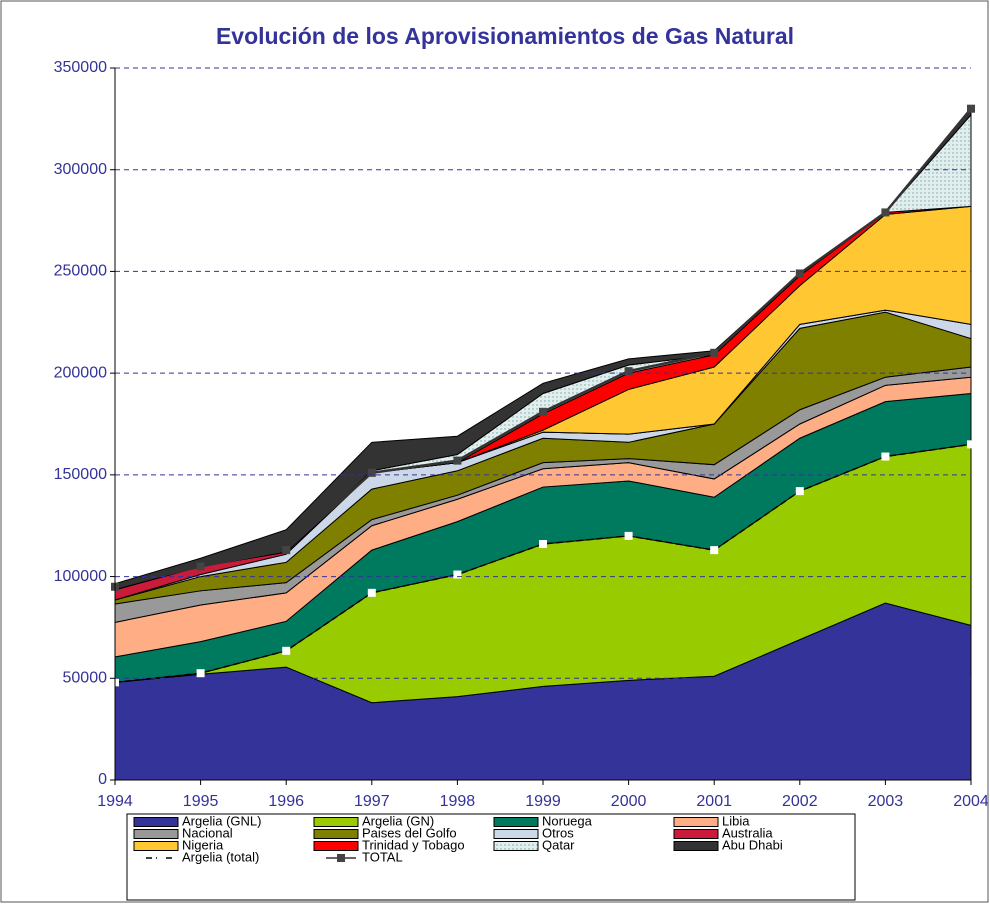  What do you see at coordinates (558, 844) in the screenshot?
I see `legend-label: Qatar` at bounding box center [558, 844].